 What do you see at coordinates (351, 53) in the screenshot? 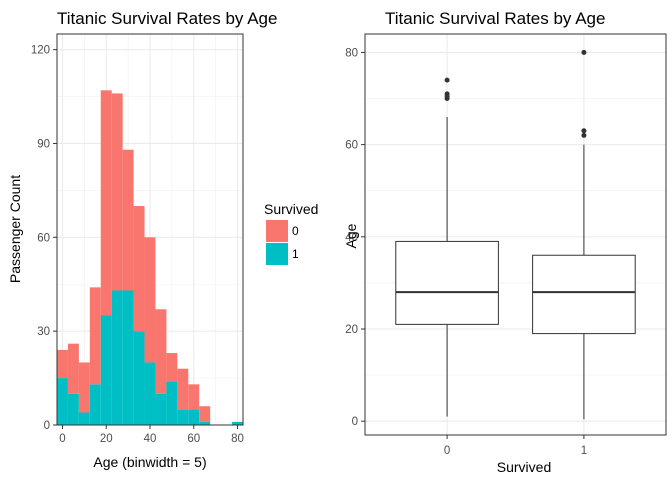
I see `y-tick-label: 80` at bounding box center [351, 53].